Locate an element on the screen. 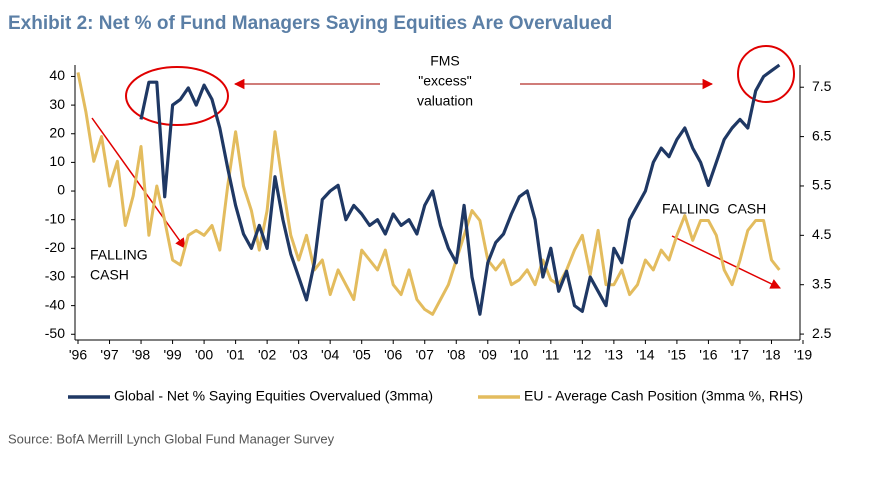 This screenshot has width=876, height=479. annotation: FALLING CASH is located at coordinates (714, 209).